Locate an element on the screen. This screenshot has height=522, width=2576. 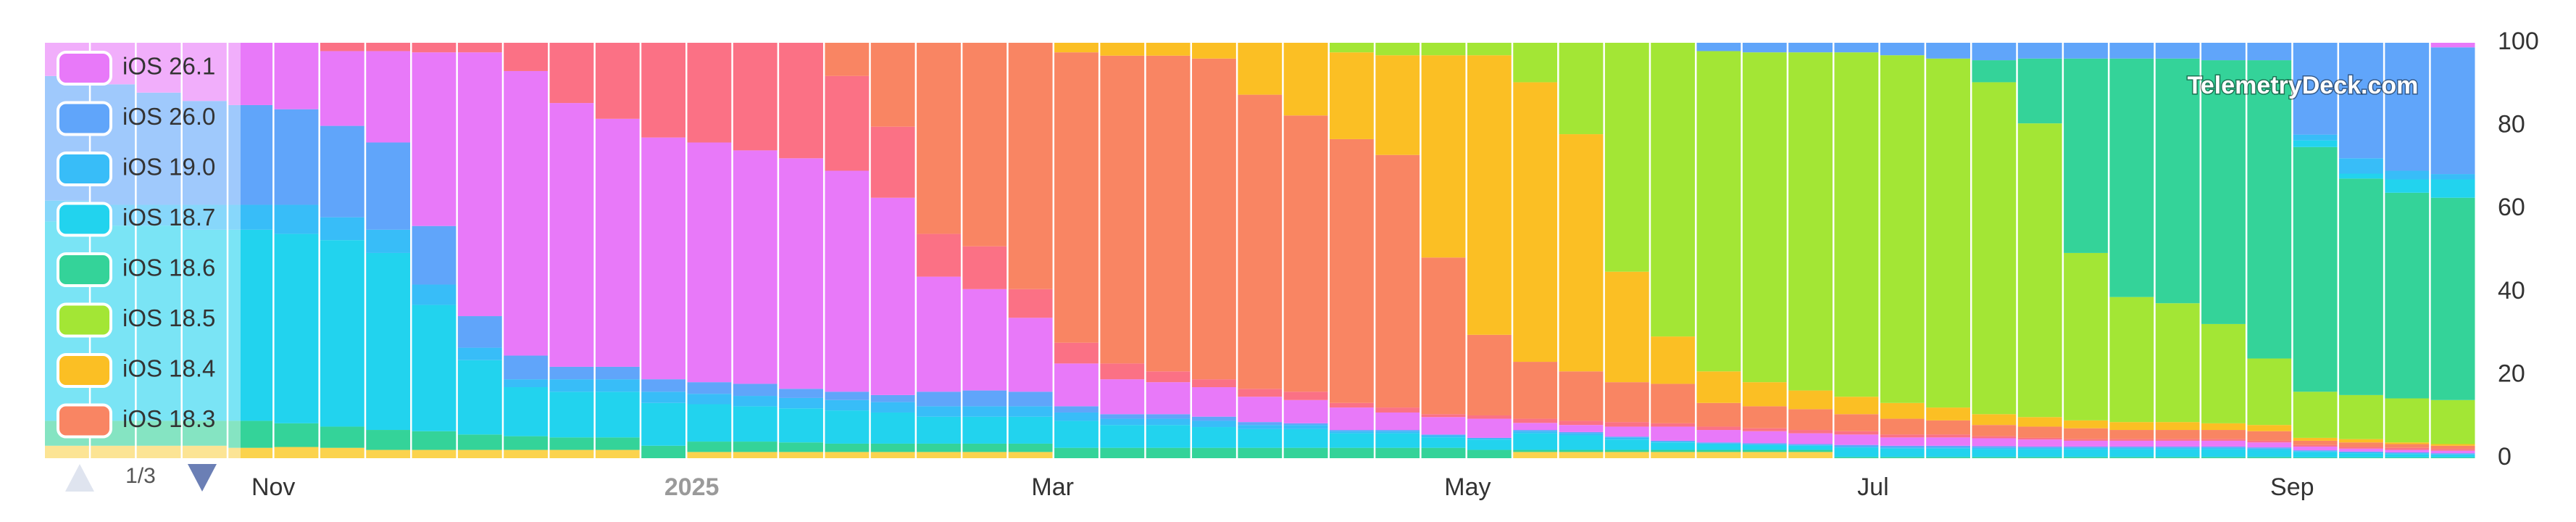
legend-page-down is located at coordinates (202, 478).